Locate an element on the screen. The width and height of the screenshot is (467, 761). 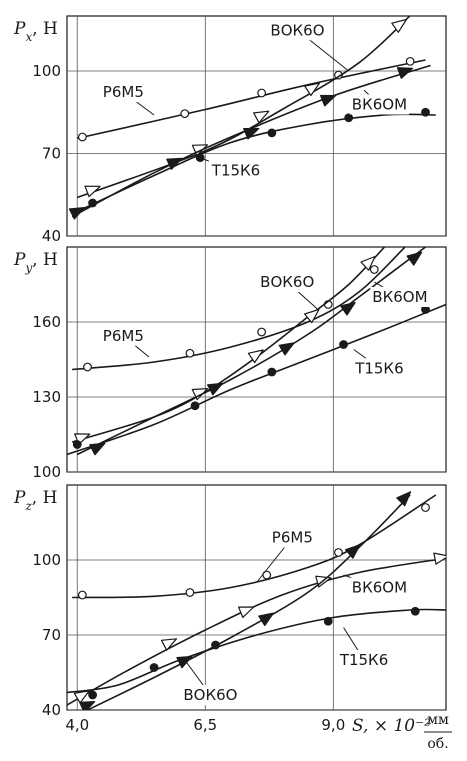
y-tick-label: 130 is located at coordinates (46, 397).